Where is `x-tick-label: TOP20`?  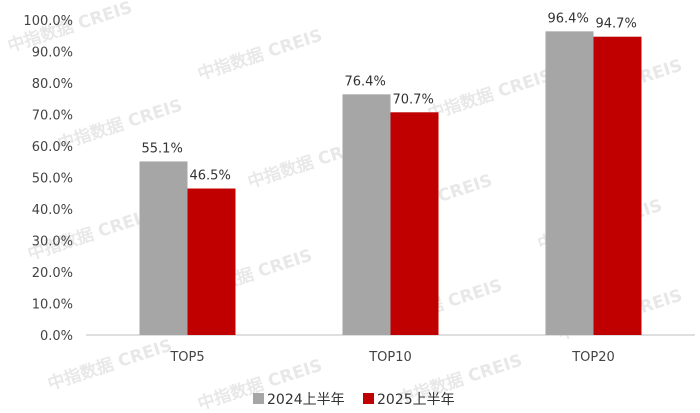
x-tick-label: TOP20 is located at coordinates (593, 357).